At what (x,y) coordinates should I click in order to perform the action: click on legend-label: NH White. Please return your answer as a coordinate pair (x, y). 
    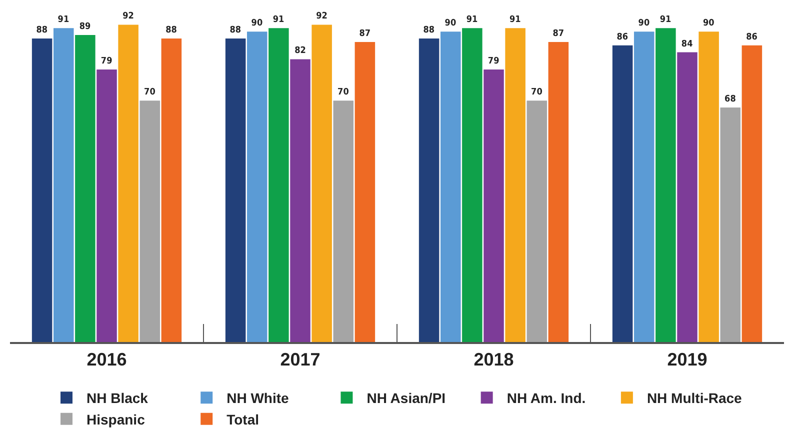
    Looking at the image, I should click on (258, 398).